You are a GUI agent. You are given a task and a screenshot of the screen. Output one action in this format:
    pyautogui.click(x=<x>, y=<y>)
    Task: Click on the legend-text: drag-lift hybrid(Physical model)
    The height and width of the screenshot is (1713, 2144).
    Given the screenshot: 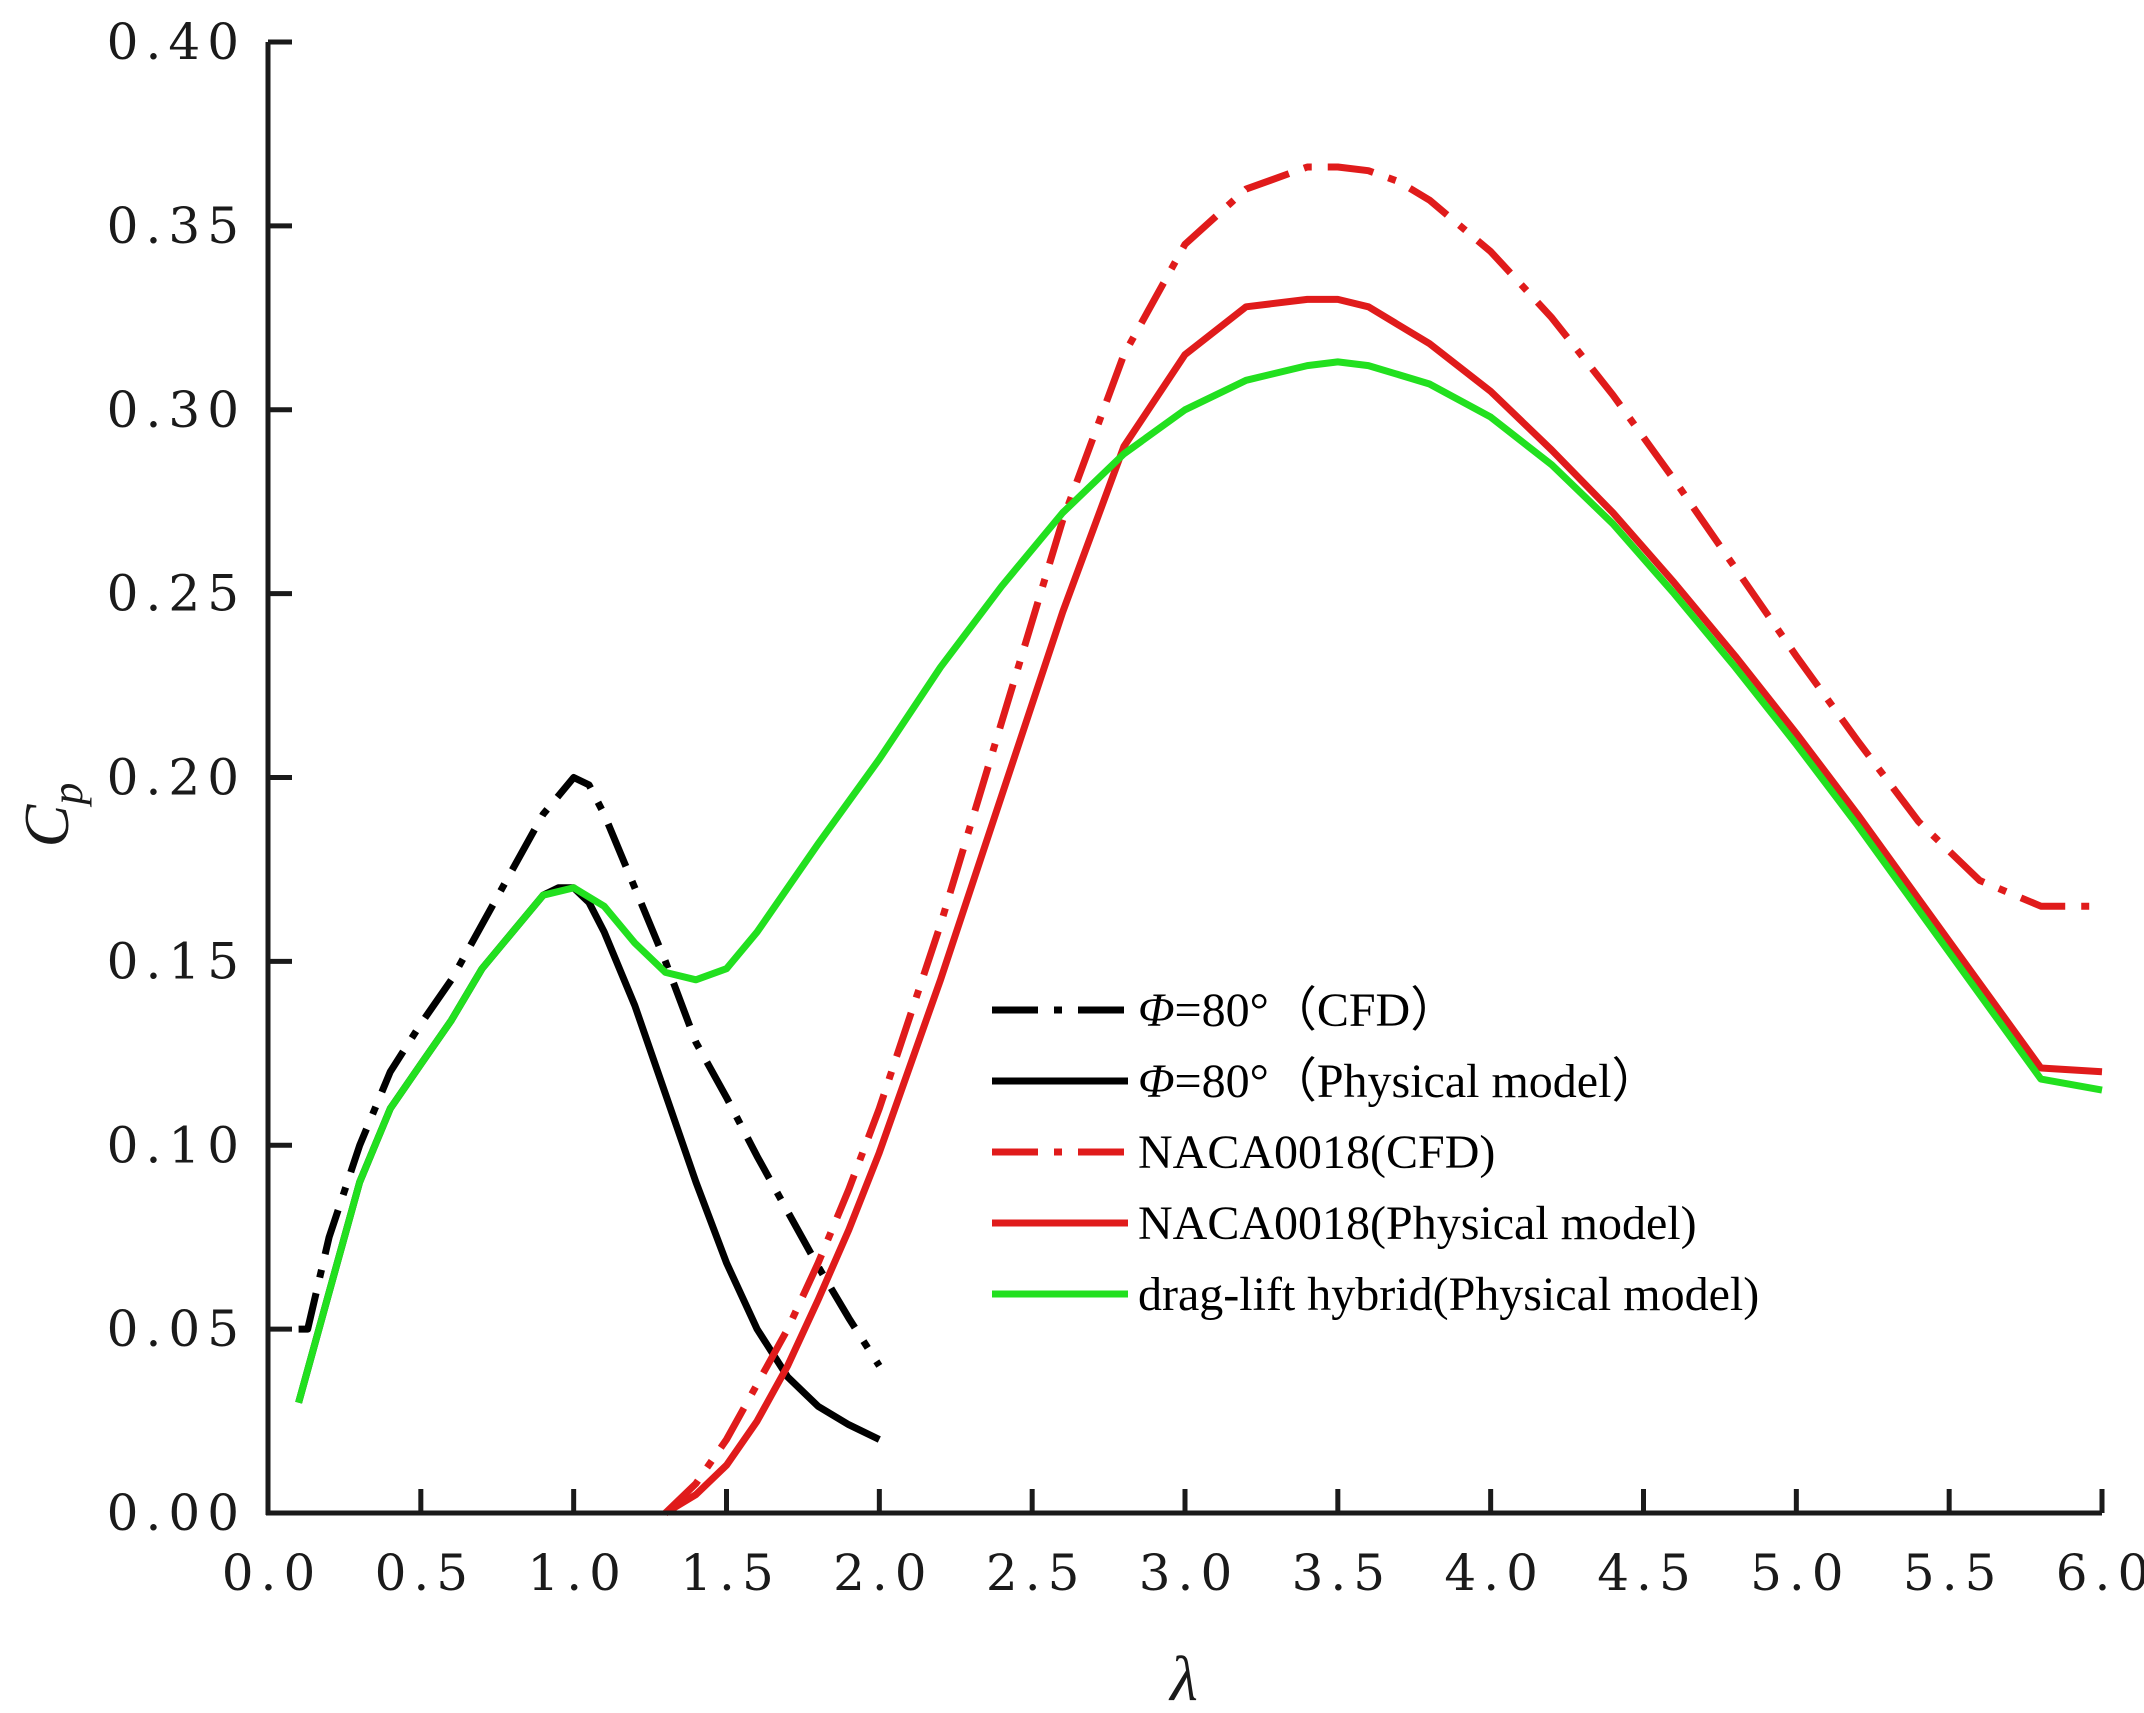 What is the action you would take?
    pyautogui.click(x=1448, y=1294)
    